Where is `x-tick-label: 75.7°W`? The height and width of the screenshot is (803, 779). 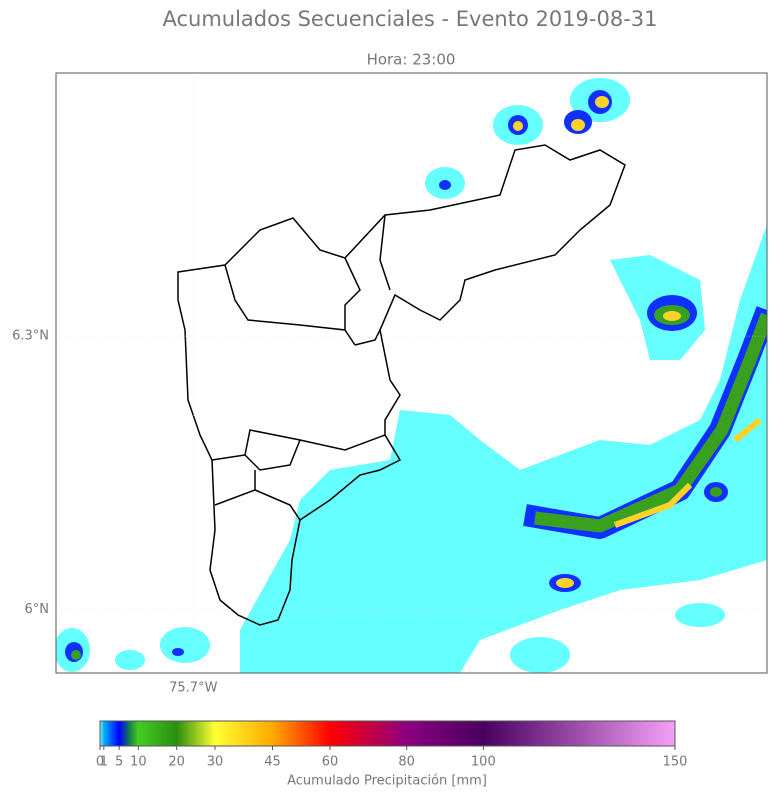 x-tick-label: 75.7°W is located at coordinates (193, 688).